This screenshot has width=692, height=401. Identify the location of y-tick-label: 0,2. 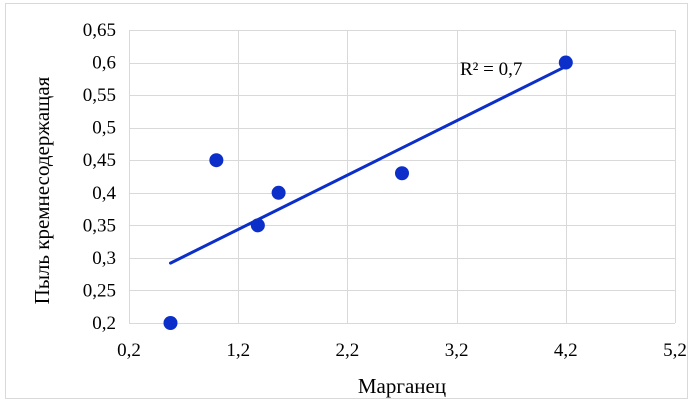
(104, 323).